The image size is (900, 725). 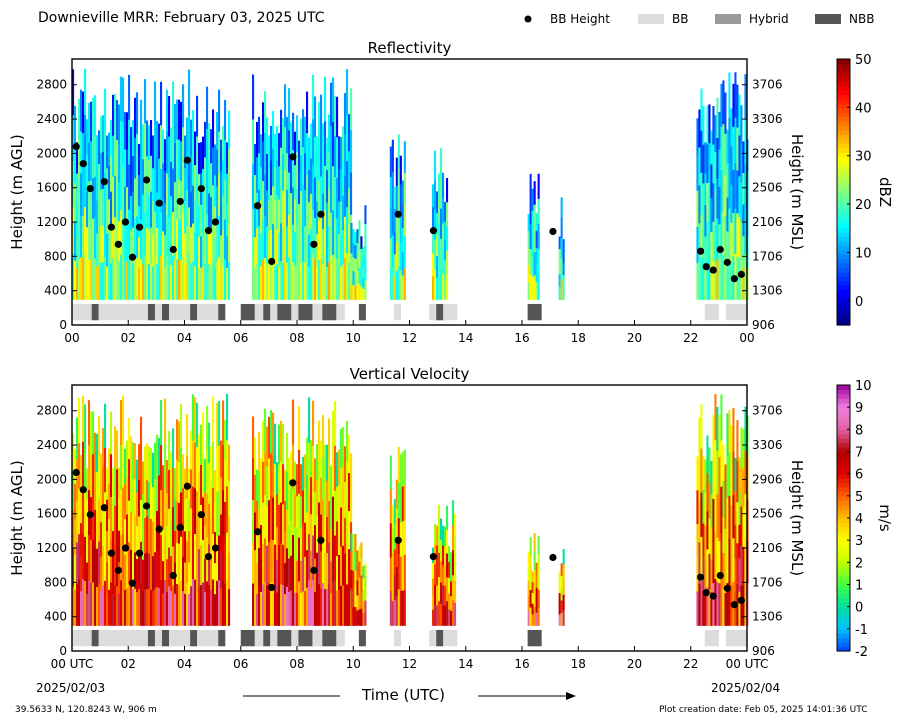 I want to click on vv-xtick-label: 06, so click(x=240, y=664).